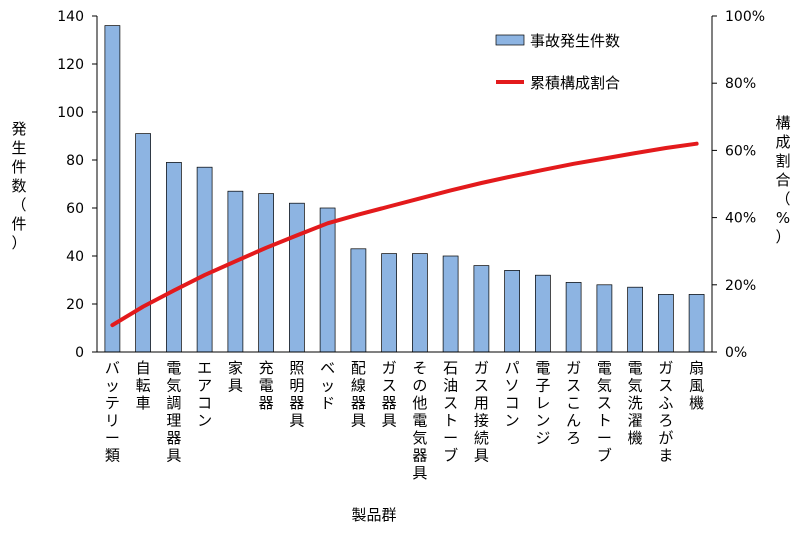 The height and width of the screenshot is (536, 812). Describe the element at coordinates (575, 83) in the screenshot. I see `legend-line-label: 累積構成割合` at that location.